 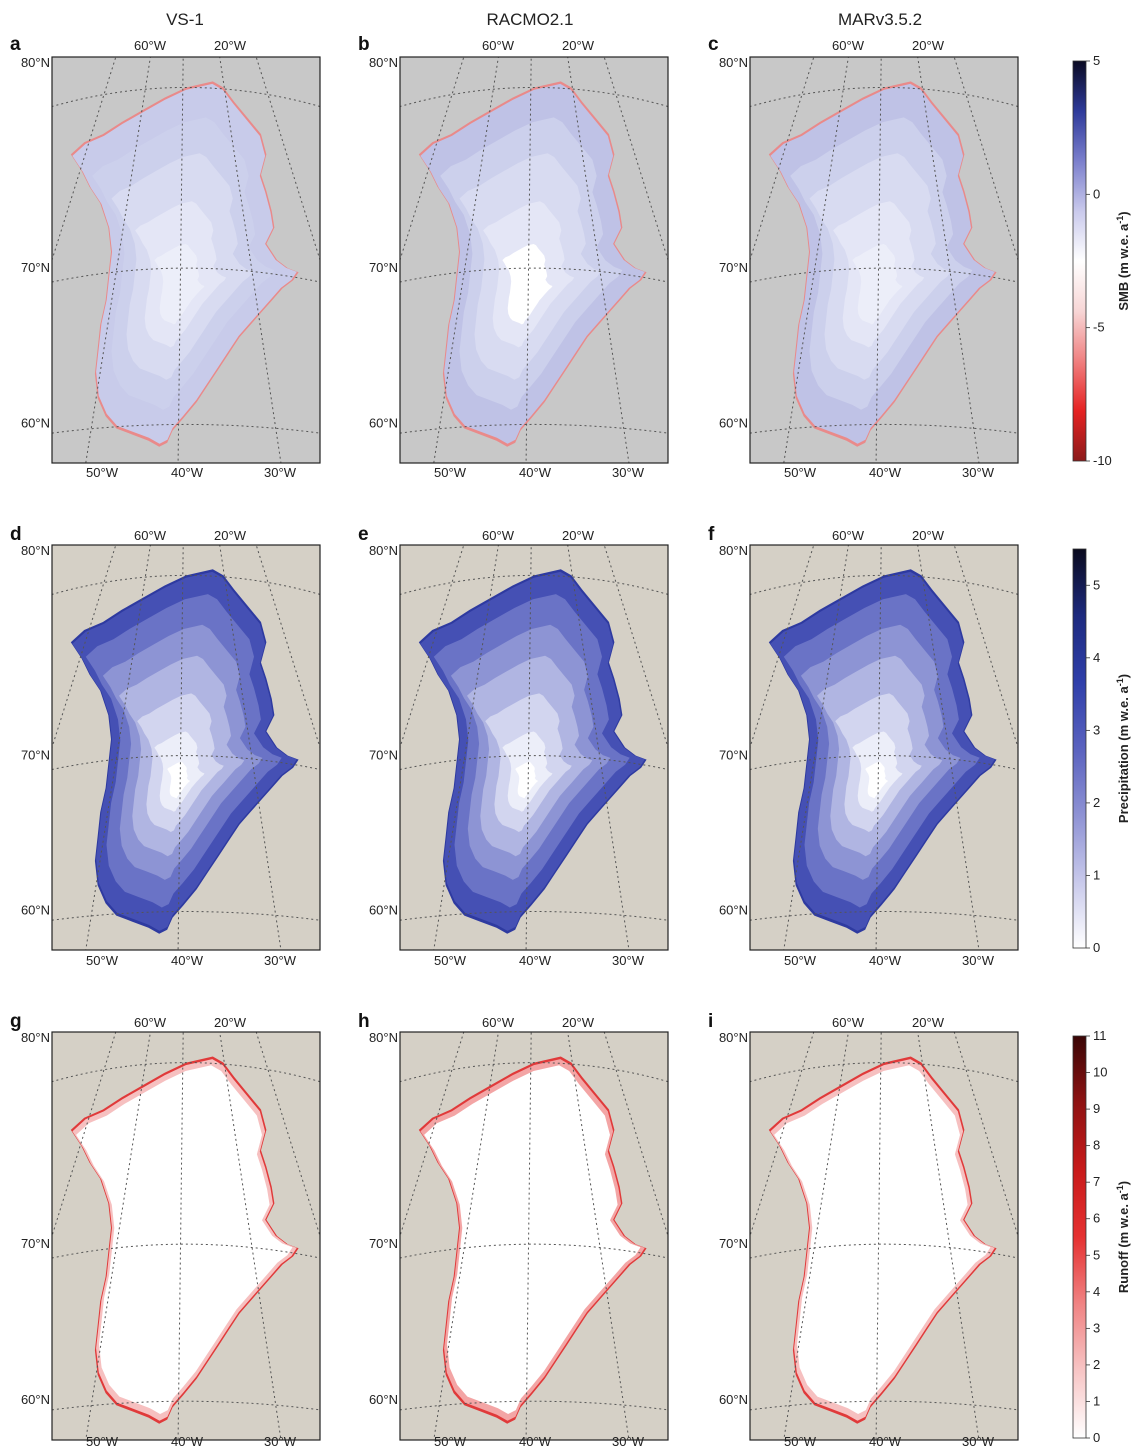 What do you see at coordinates (863, 257) in the screenshot?
I see `map-panel: c80°N 70°N 60°N 60°W 20°W 50°W 40°W 30°W` at bounding box center [863, 257].